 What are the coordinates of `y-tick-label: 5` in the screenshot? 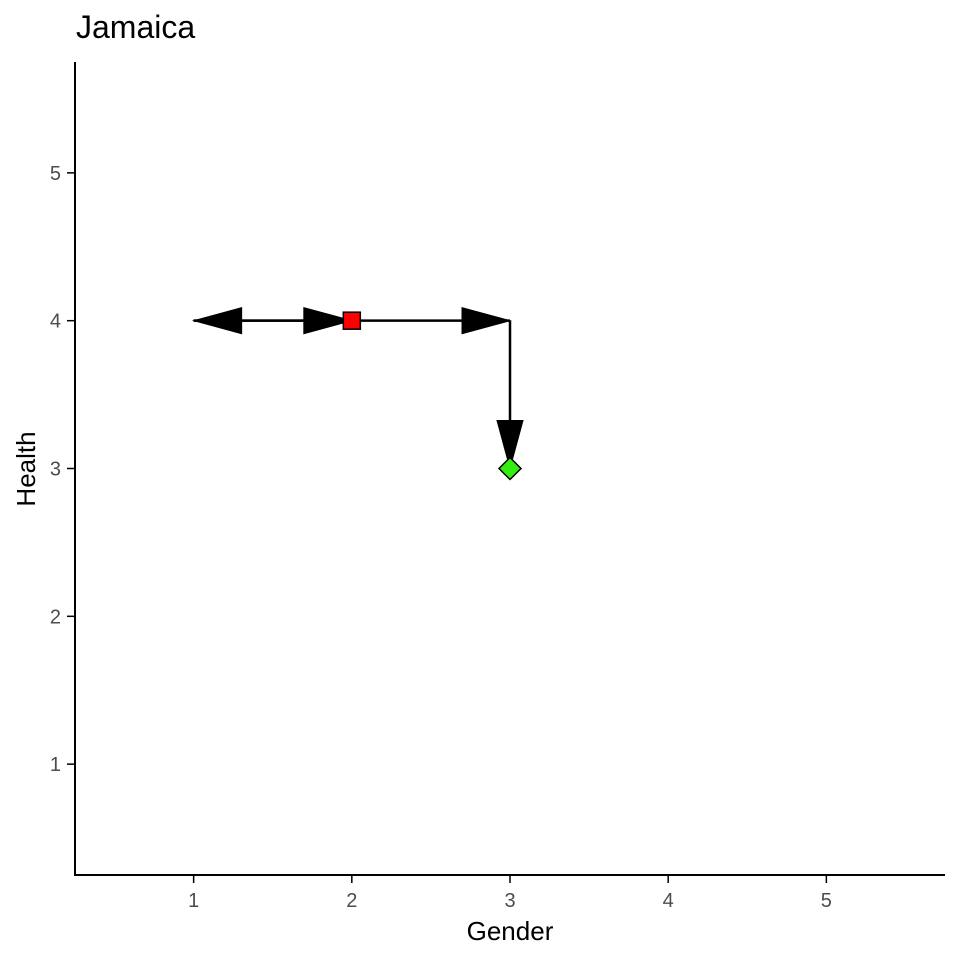 It's located at (55, 174).